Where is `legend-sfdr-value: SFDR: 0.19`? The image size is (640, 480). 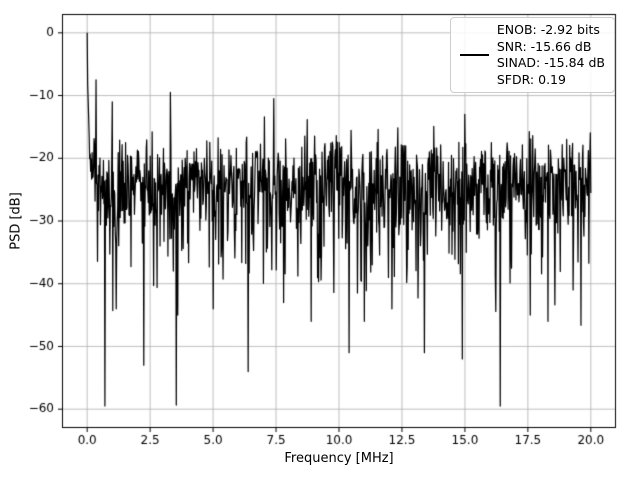
legend-sfdr-value: SFDR: 0.19 is located at coordinates (531, 79).